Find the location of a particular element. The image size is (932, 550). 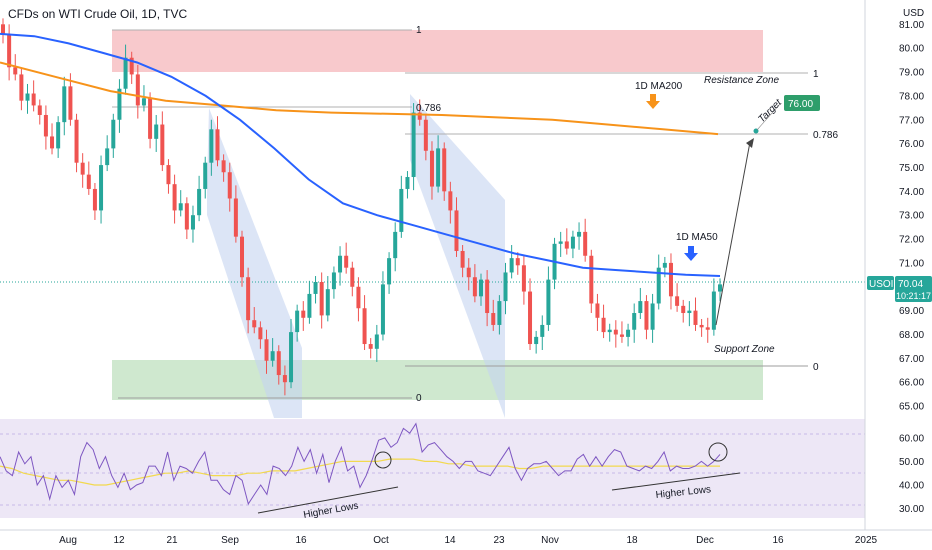

rsi-tick-label: 30.00 is located at coordinates (911, 509).